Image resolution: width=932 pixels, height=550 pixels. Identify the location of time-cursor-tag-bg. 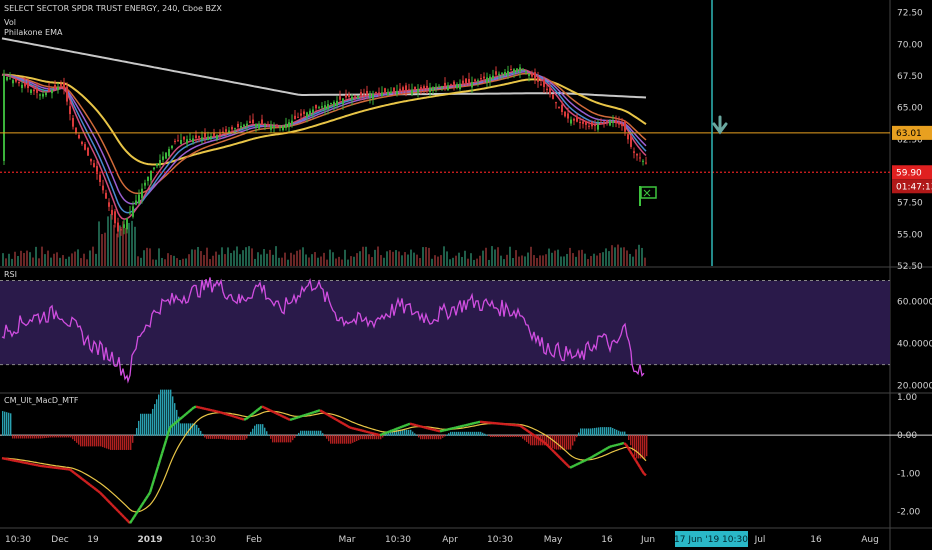
(711, 539).